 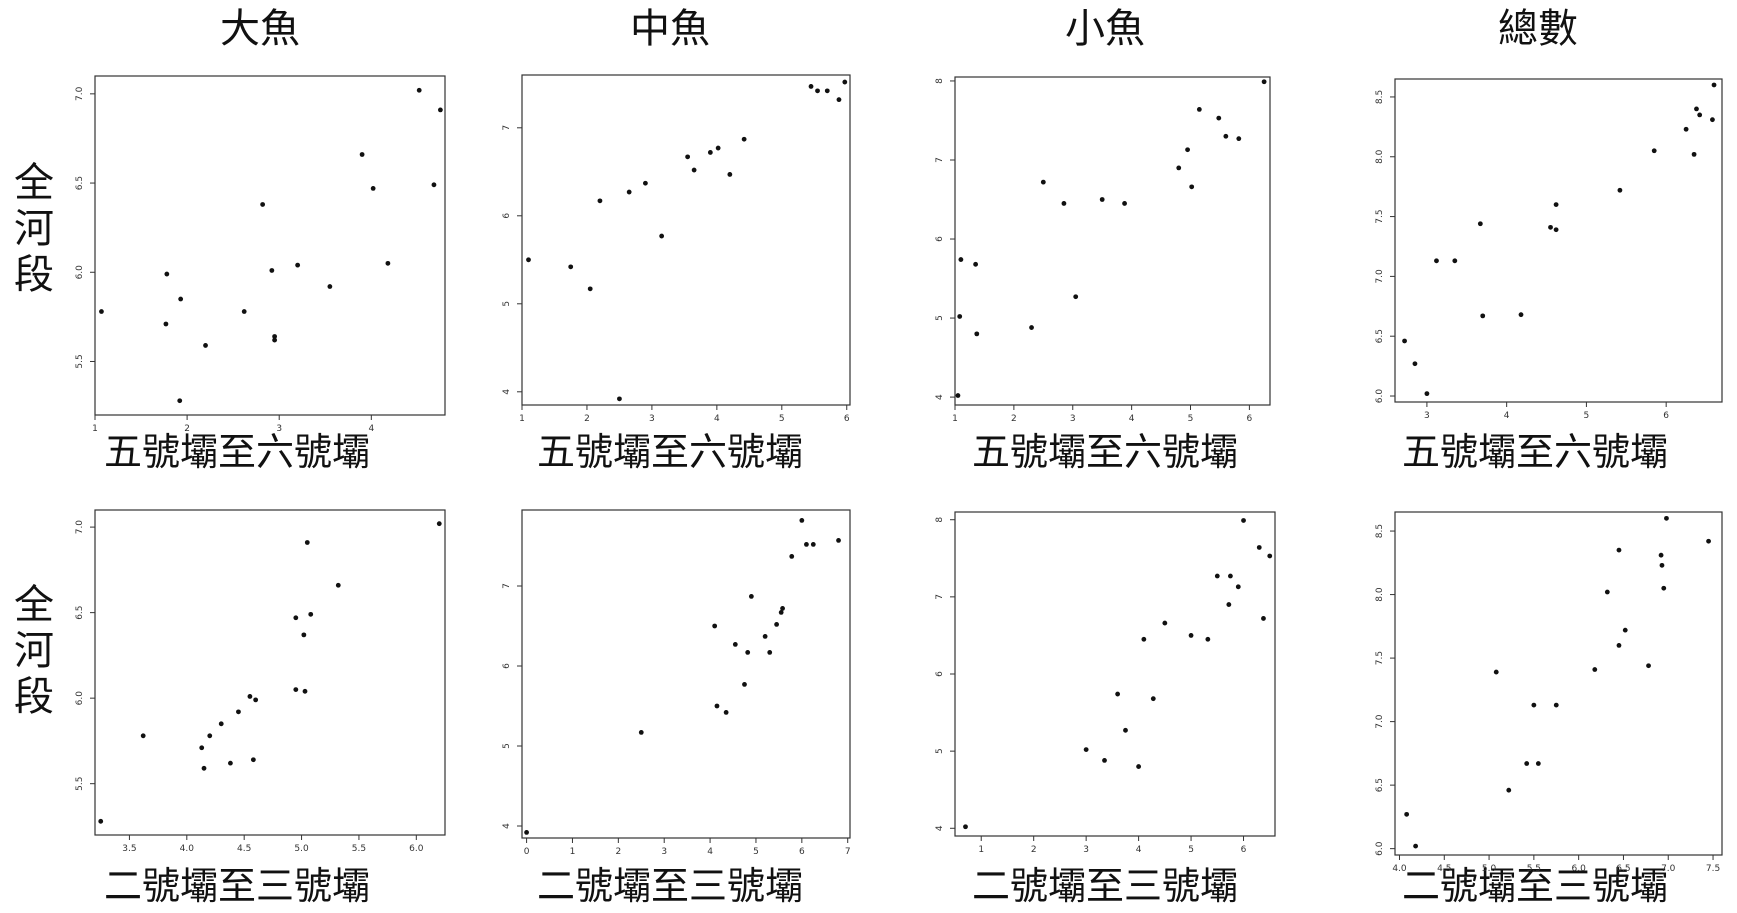 I want to click on y-tick-label: 6.5, so click(x=1380, y=785).